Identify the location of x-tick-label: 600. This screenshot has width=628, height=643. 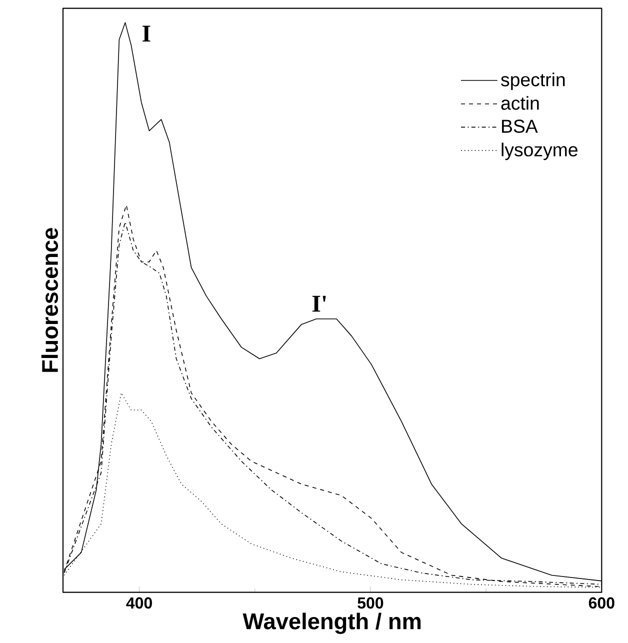
(601, 603).